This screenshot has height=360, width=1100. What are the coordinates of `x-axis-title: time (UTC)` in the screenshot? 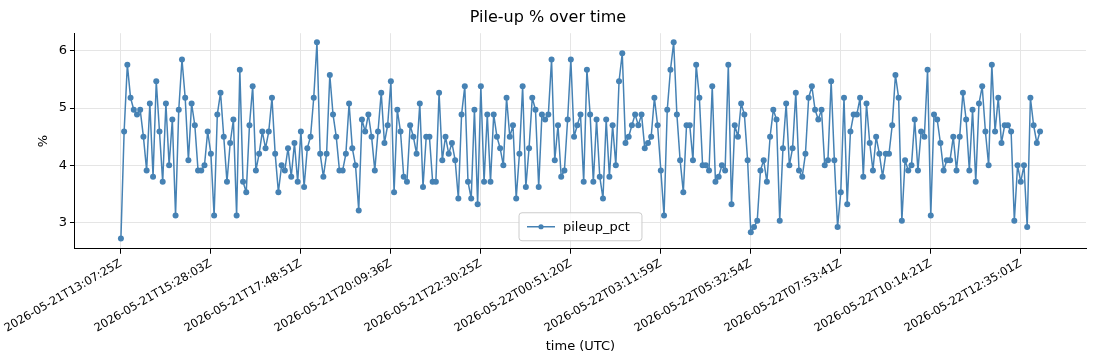 It's located at (580, 345).